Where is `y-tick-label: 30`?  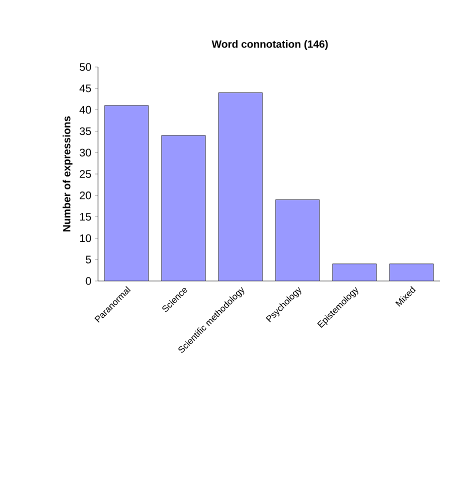
y-tick-label: 30 is located at coordinates (86, 152).